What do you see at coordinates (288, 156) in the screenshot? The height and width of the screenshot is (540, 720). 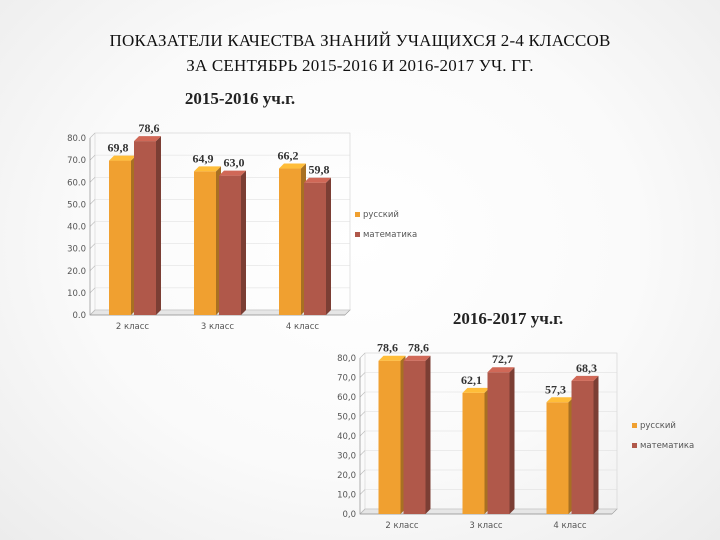 I see `data-label: 66,2` at bounding box center [288, 156].